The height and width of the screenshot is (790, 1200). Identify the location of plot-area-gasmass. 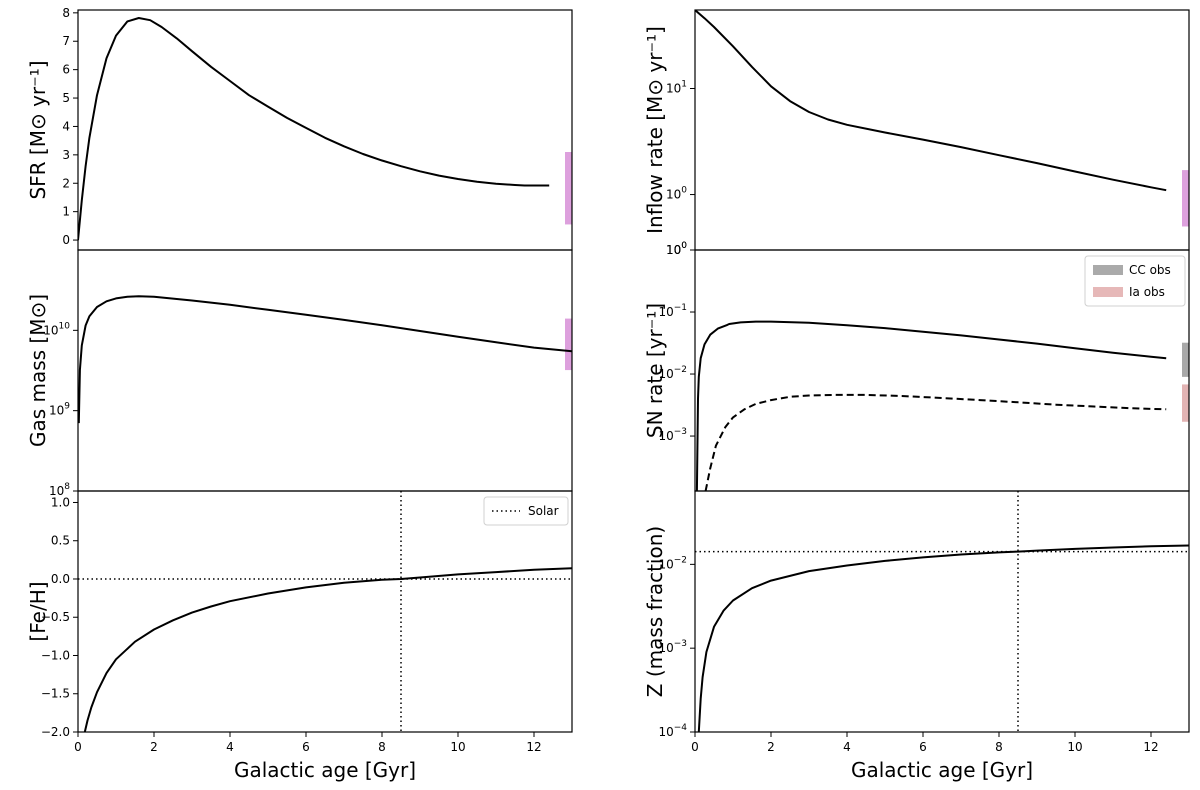
(325, 359).